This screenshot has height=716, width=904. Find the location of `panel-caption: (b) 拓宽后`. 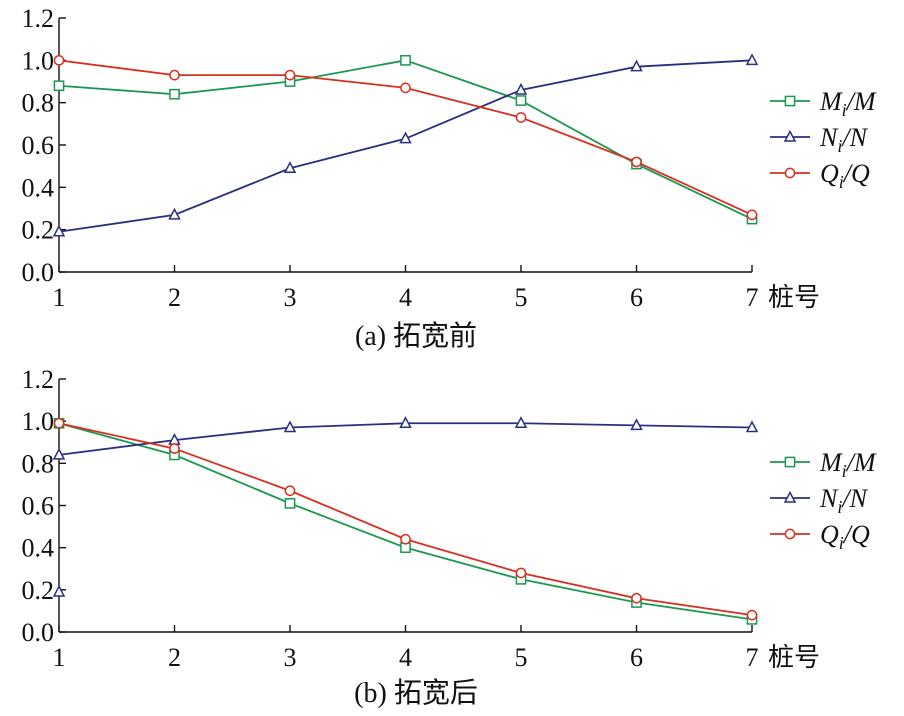

panel-caption: (b) 拓宽后 is located at coordinates (416, 693).